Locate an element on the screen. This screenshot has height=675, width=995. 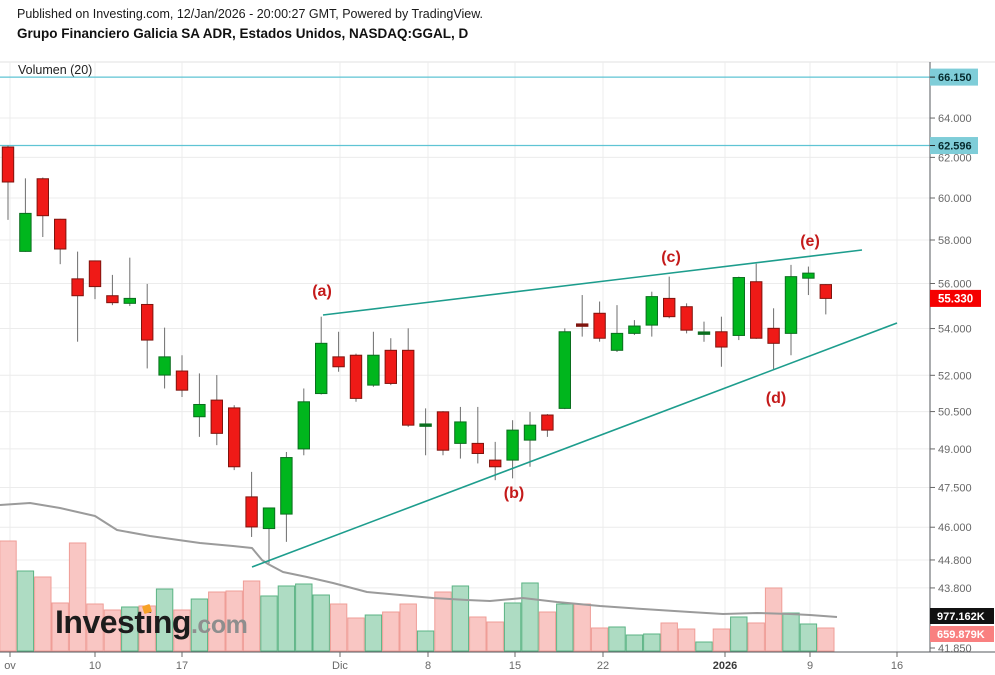
axis-label: 41.850 is located at coordinates (955, 649).